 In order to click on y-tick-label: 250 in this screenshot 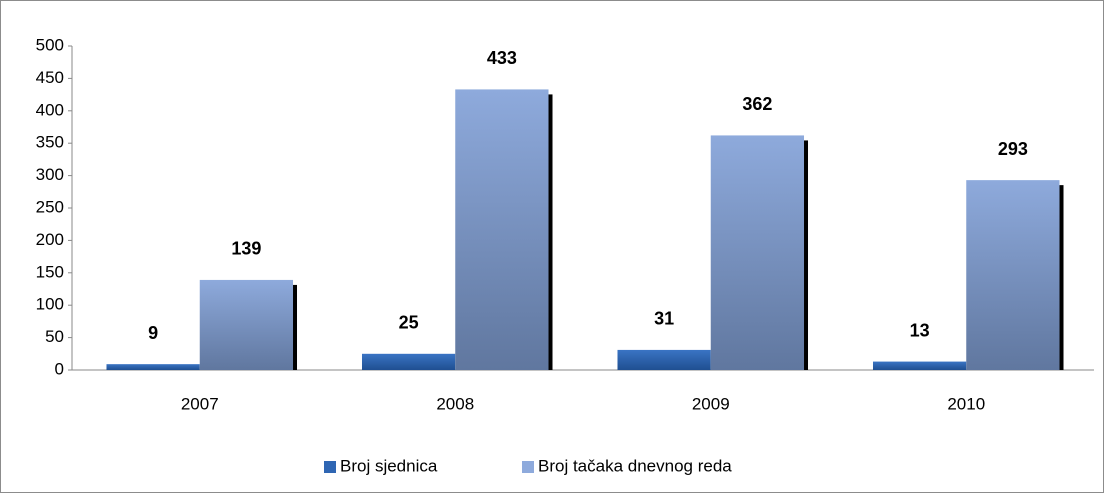, I will do `click(50, 206)`.